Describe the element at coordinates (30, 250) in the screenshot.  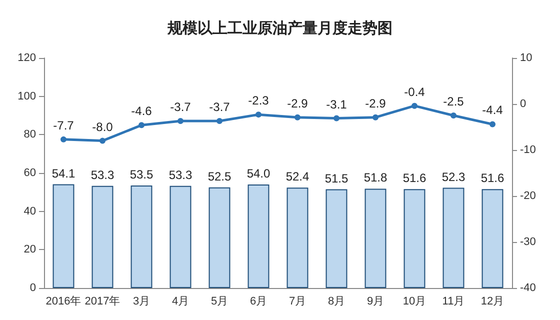
I see `y-tick-label: 20` at that location.